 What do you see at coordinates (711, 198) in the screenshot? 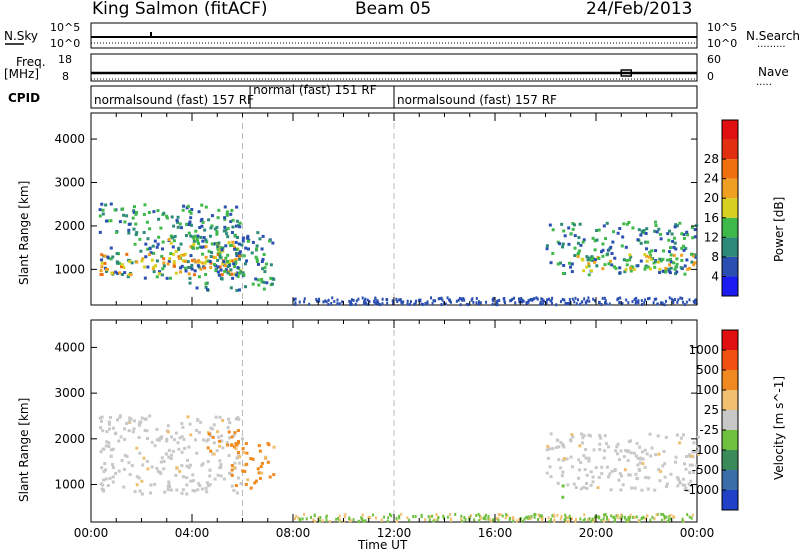
I see `power-colorbar-tick-label: 20` at bounding box center [711, 198].